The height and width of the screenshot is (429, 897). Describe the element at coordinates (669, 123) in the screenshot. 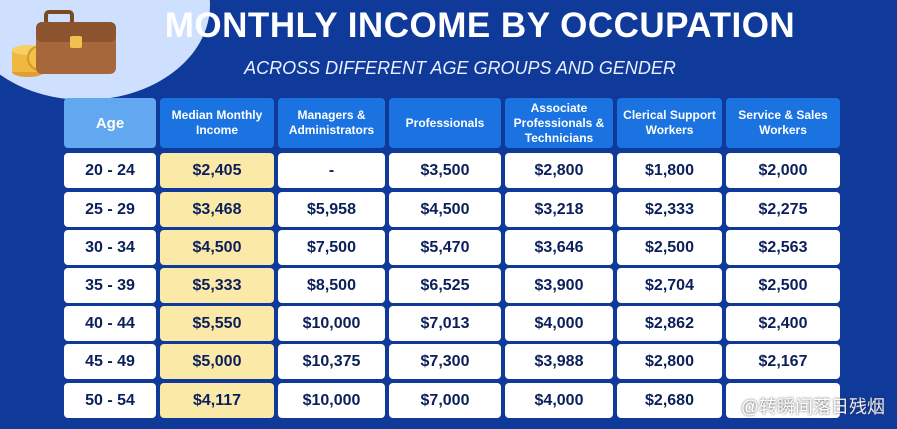

I see `column-header-clerical: Clerical Support Workers` at that location.